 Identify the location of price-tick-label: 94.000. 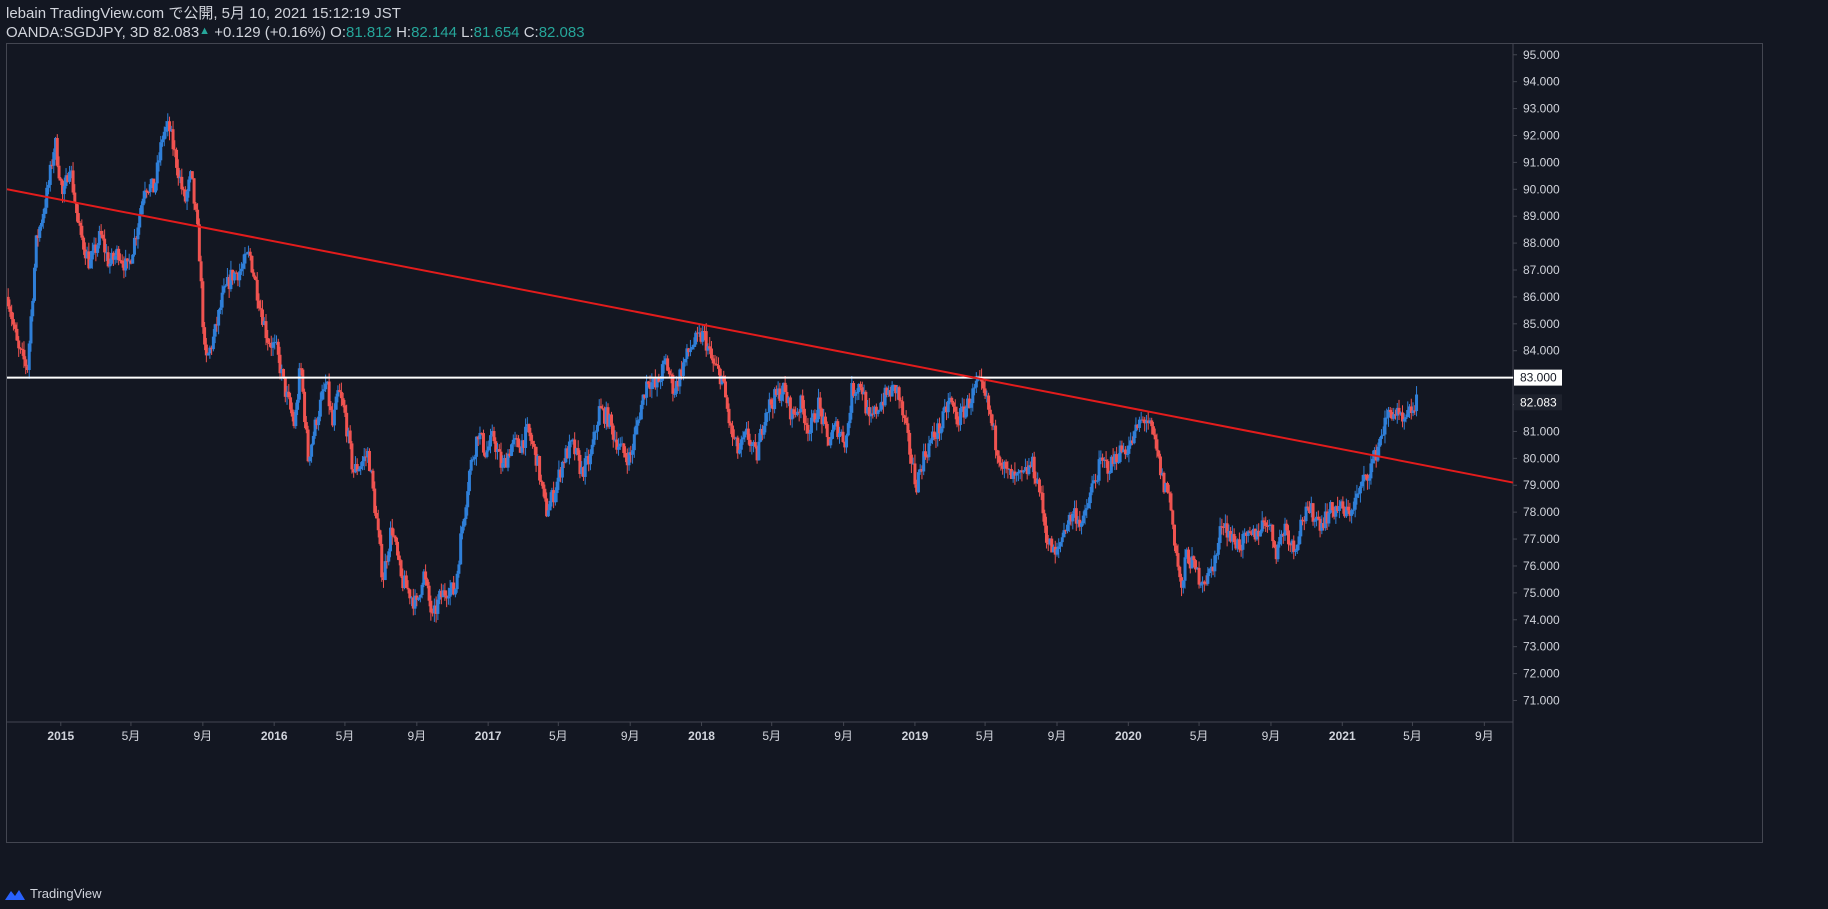
(1541, 82).